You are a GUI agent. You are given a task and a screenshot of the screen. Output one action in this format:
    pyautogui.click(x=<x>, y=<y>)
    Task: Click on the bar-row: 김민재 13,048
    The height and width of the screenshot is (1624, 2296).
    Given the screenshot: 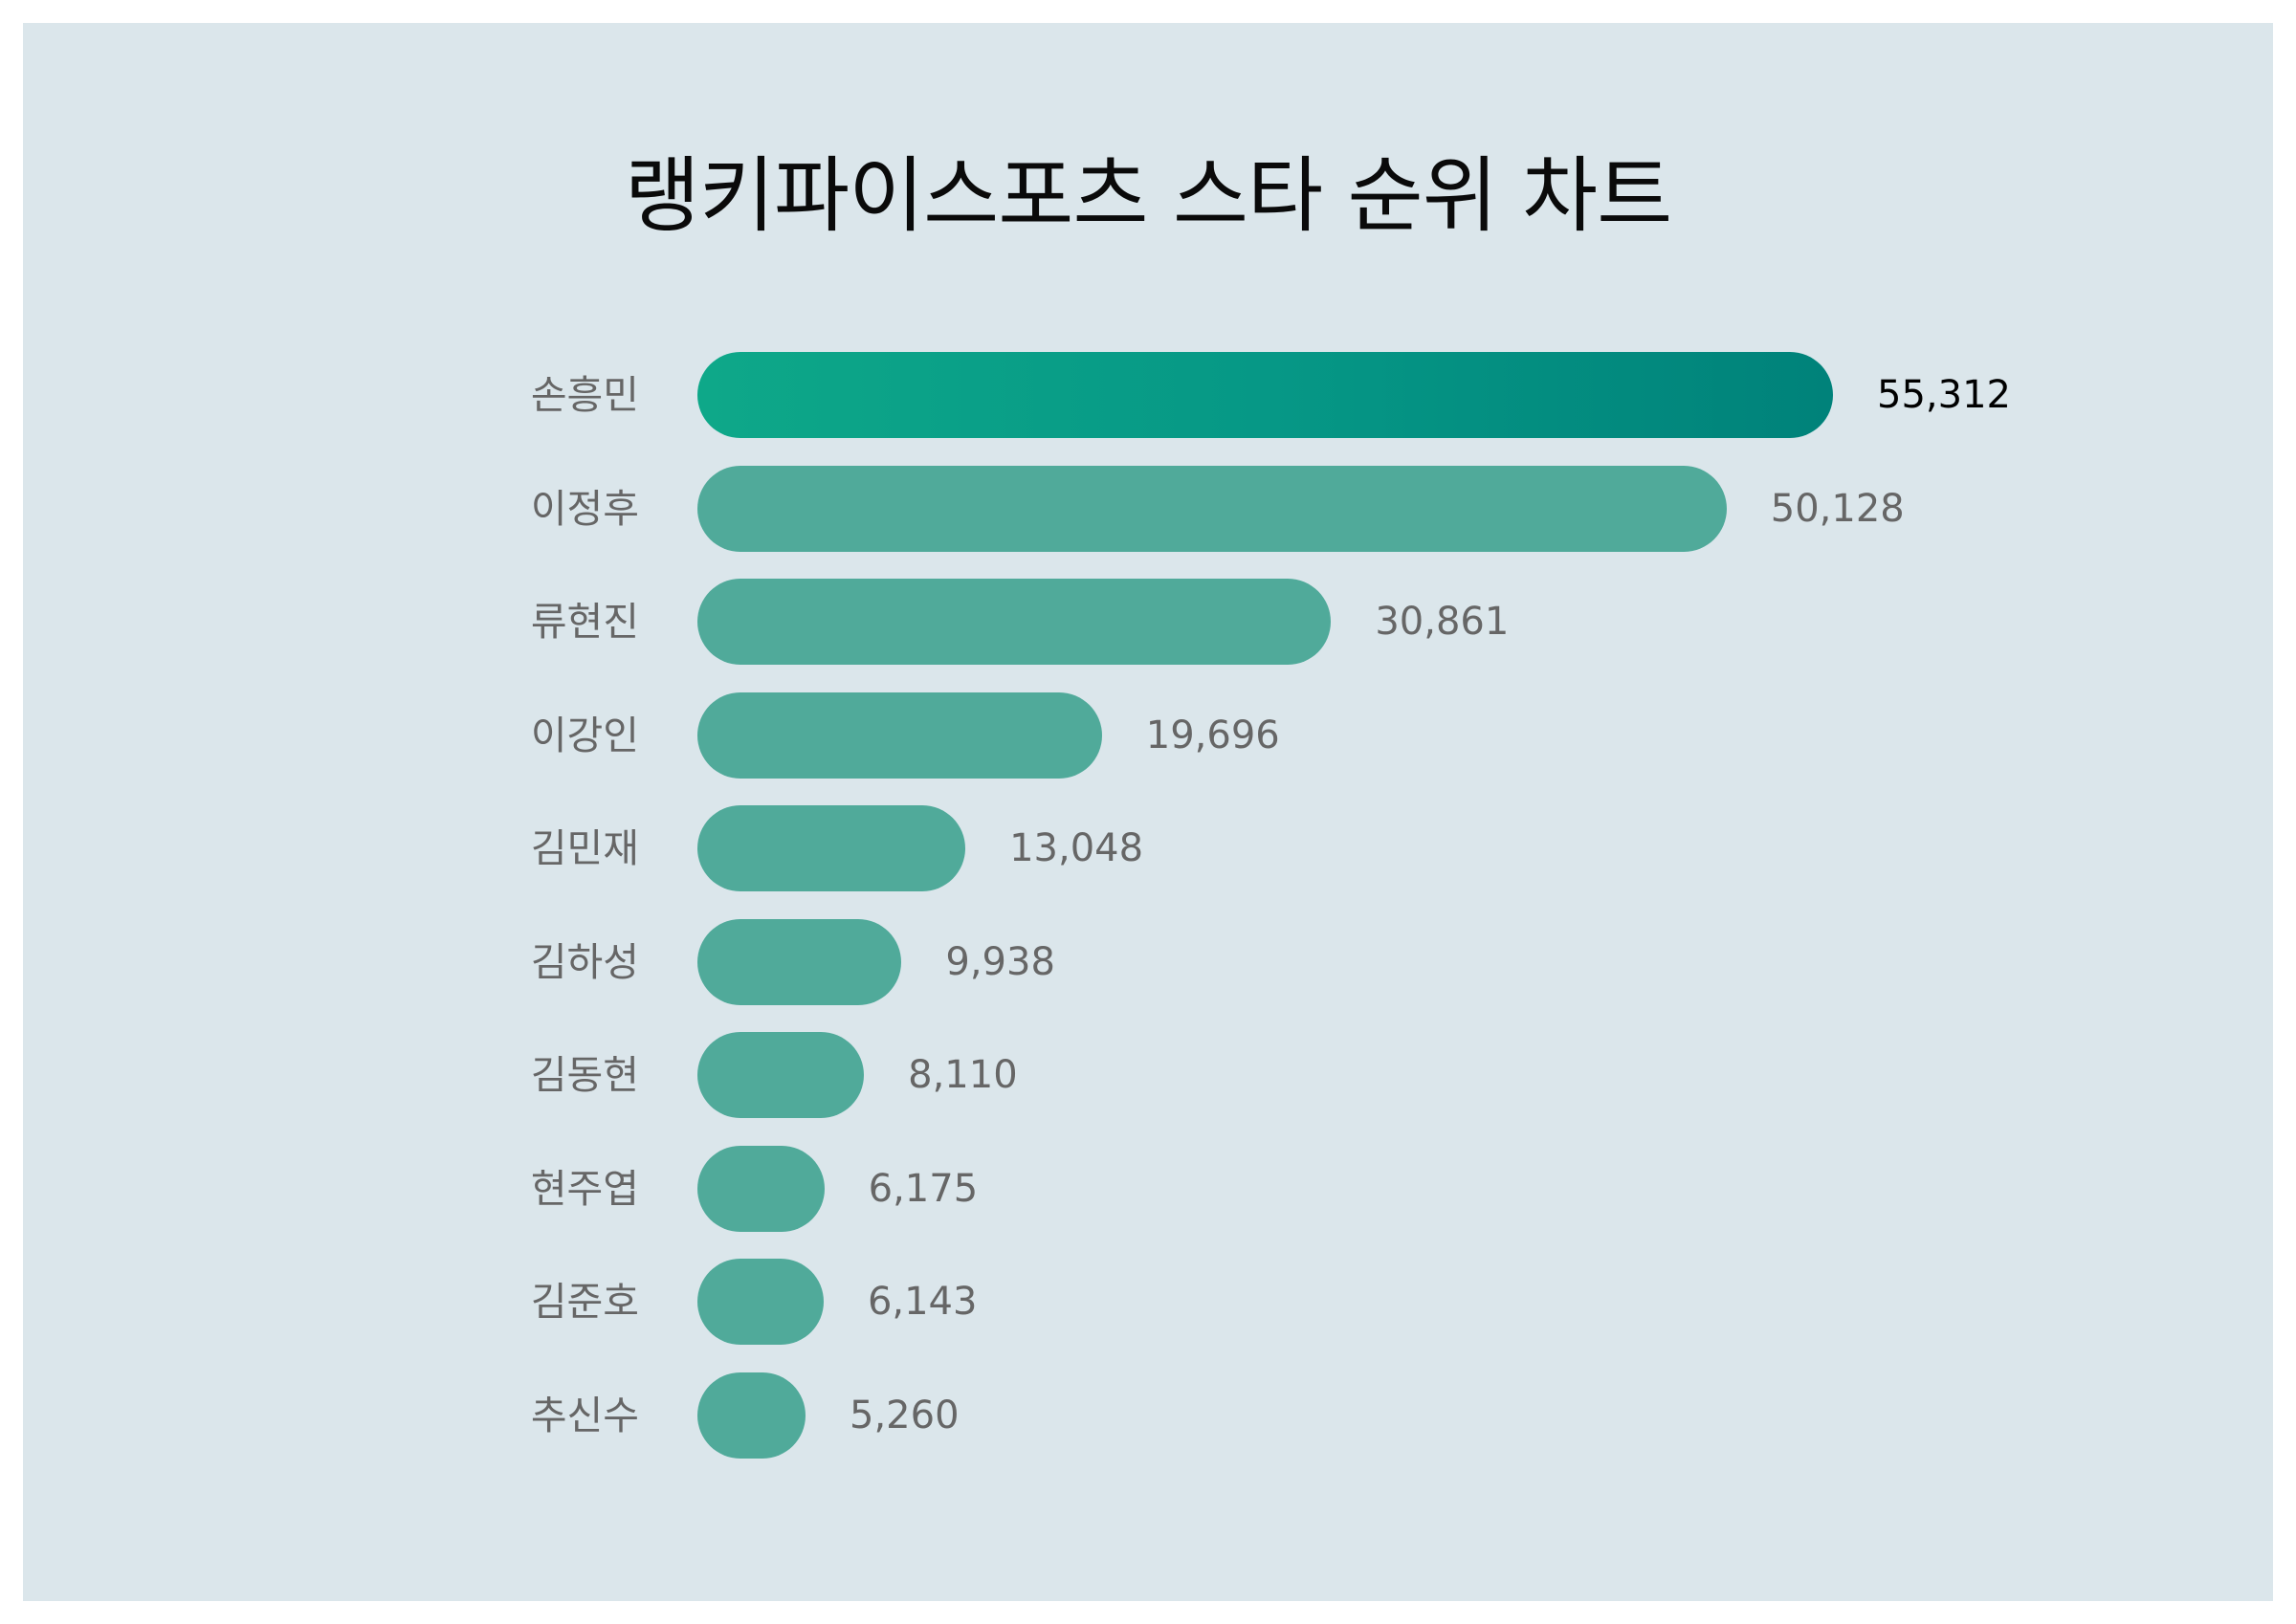 What is the action you would take?
    pyautogui.click(x=1148, y=848)
    